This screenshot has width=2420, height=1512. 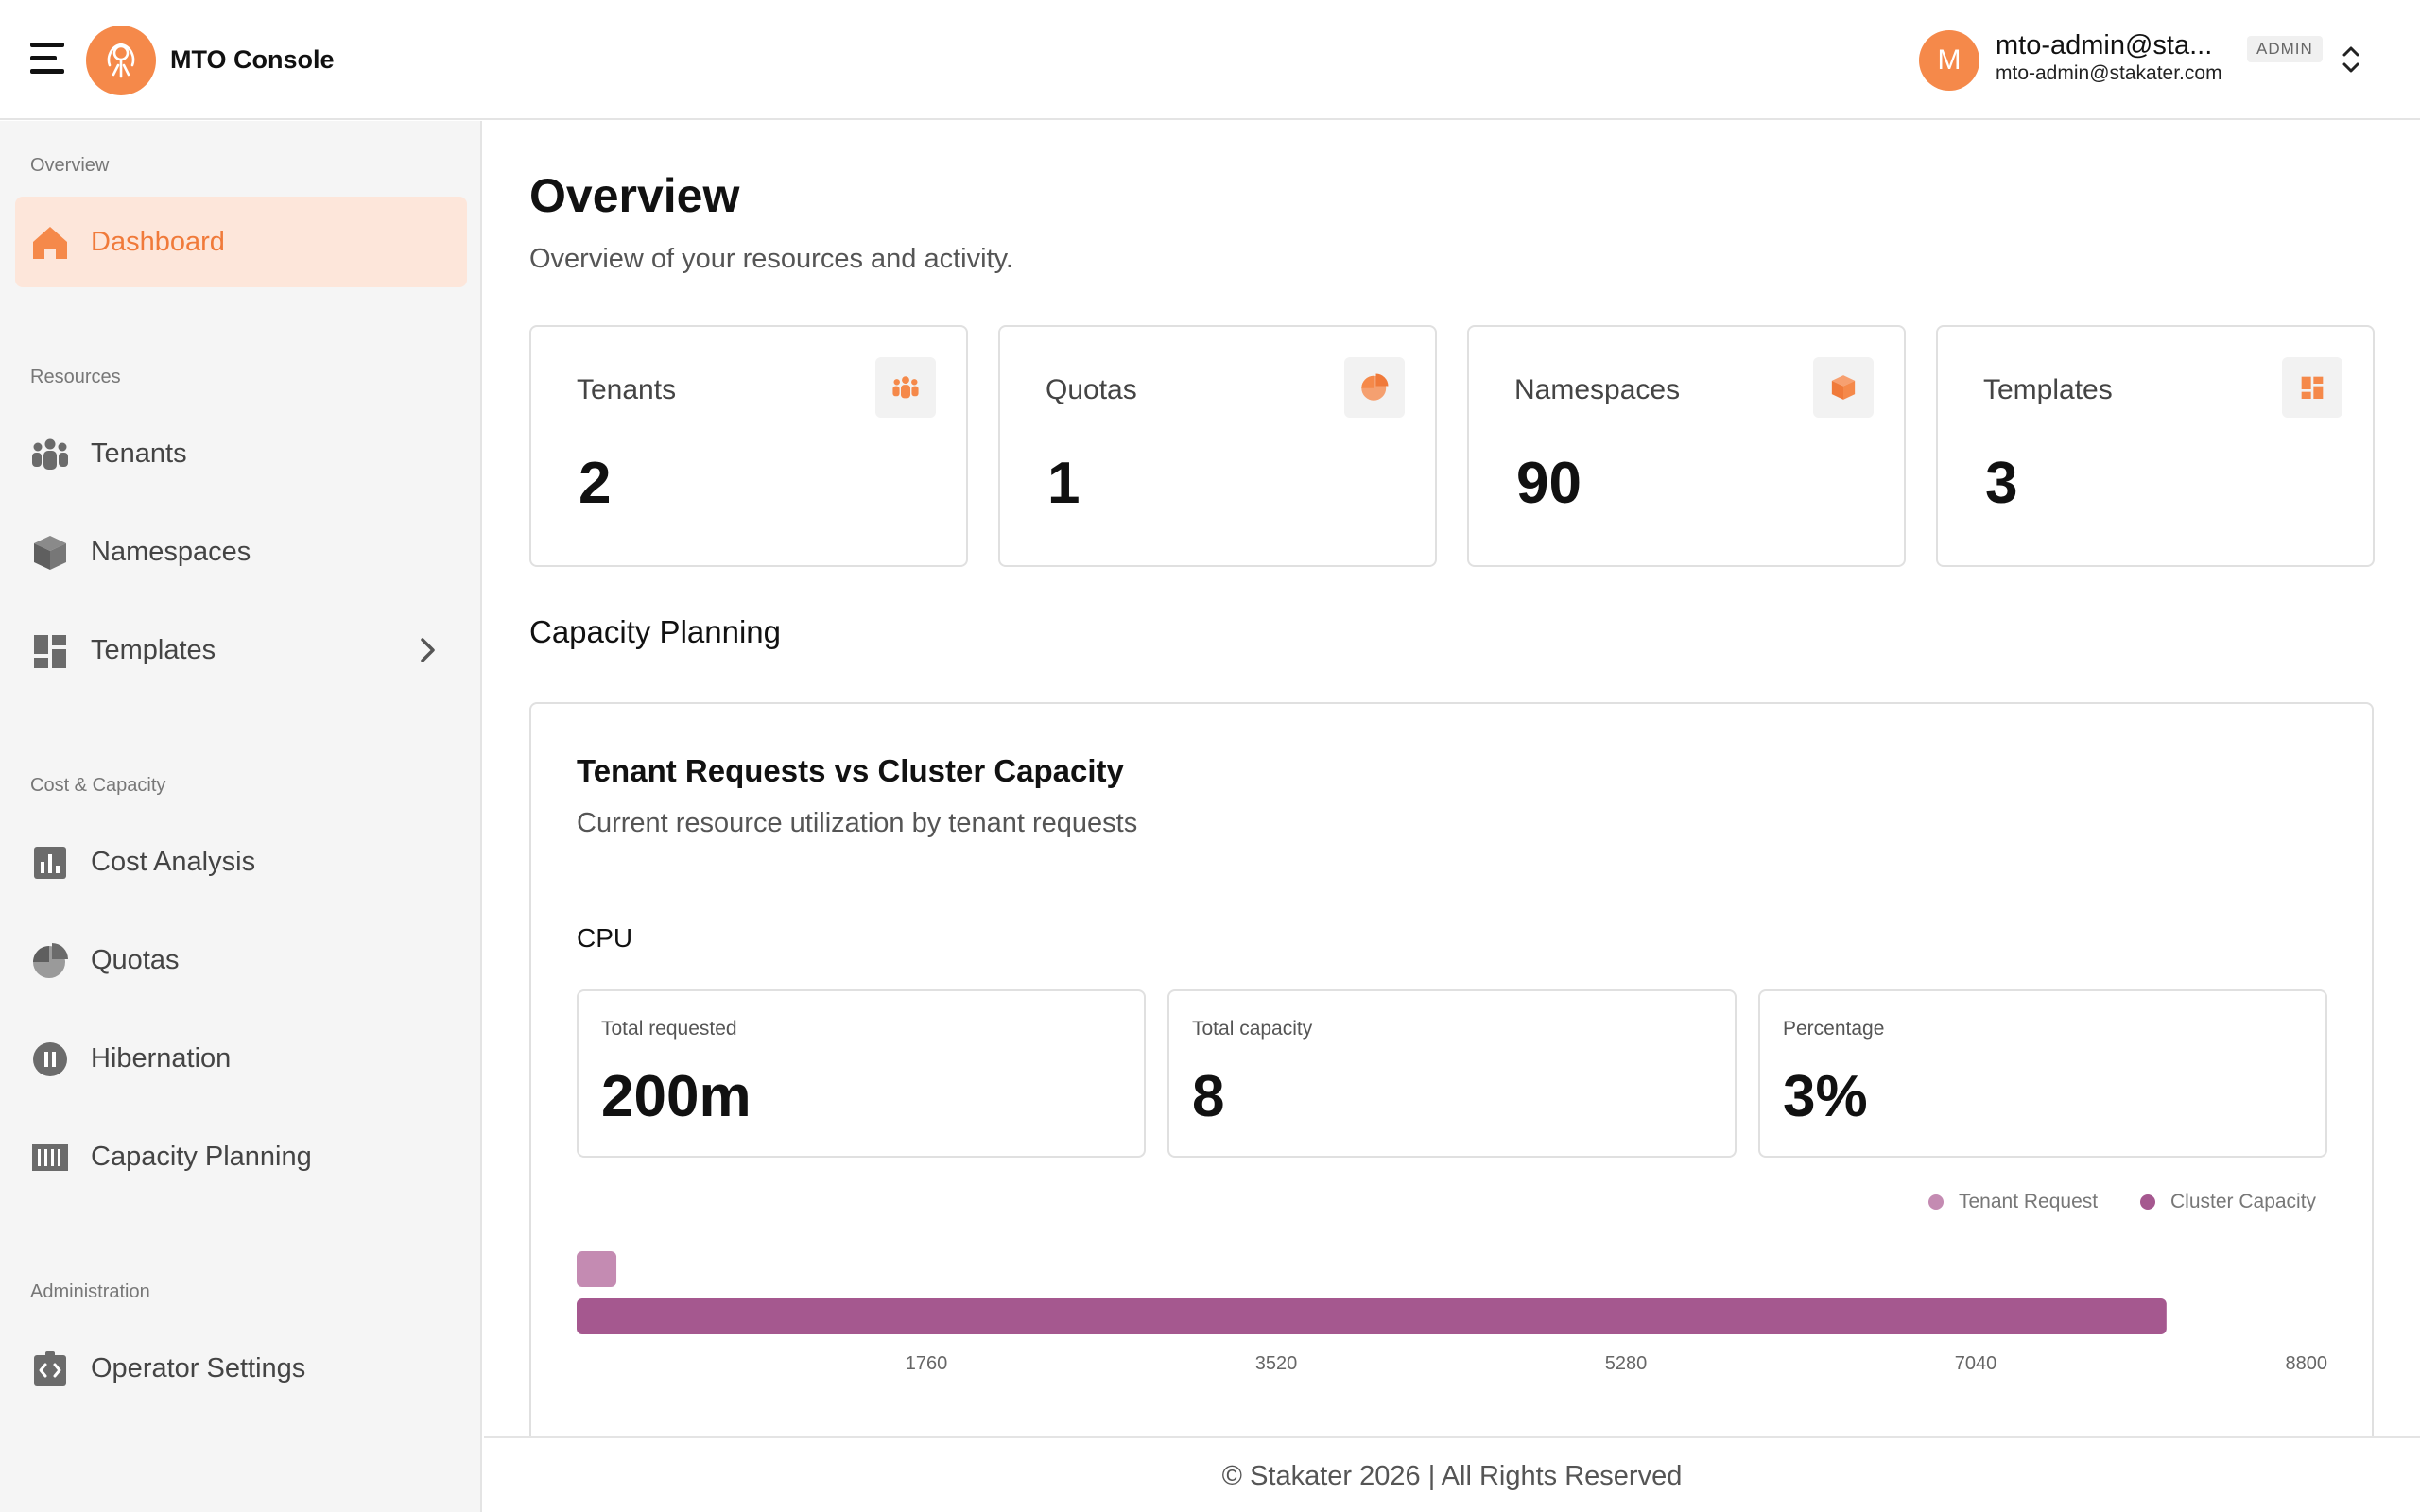 I want to click on legend-label: Tenant Request, so click(x=2029, y=1201).